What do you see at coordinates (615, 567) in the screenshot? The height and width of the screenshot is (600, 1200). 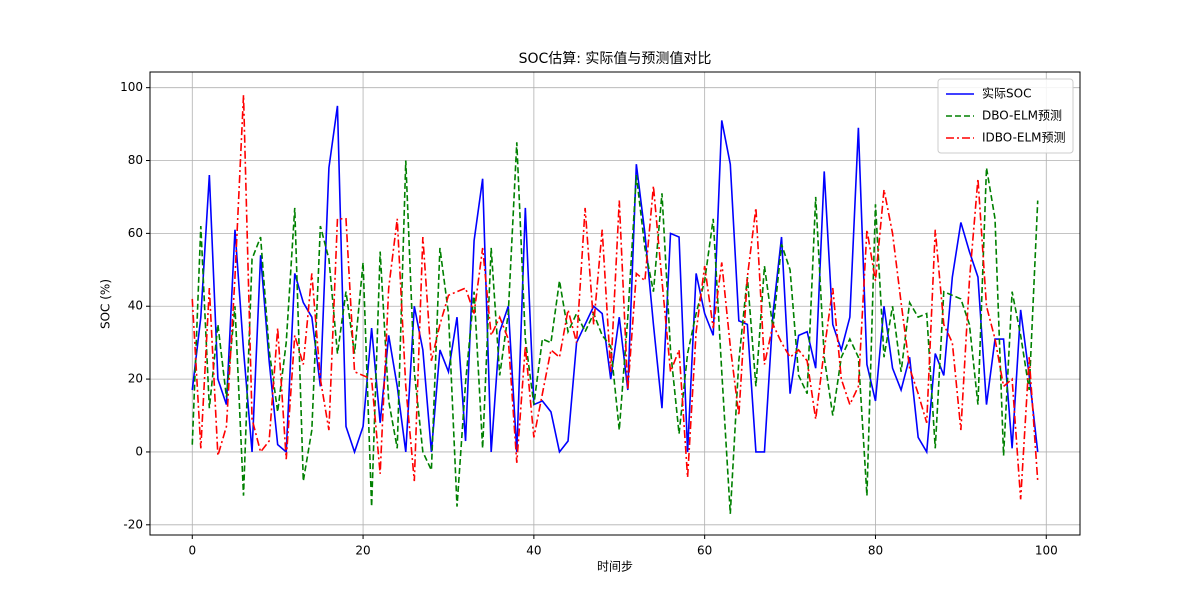 I see `x-axis-label: 时间步` at bounding box center [615, 567].